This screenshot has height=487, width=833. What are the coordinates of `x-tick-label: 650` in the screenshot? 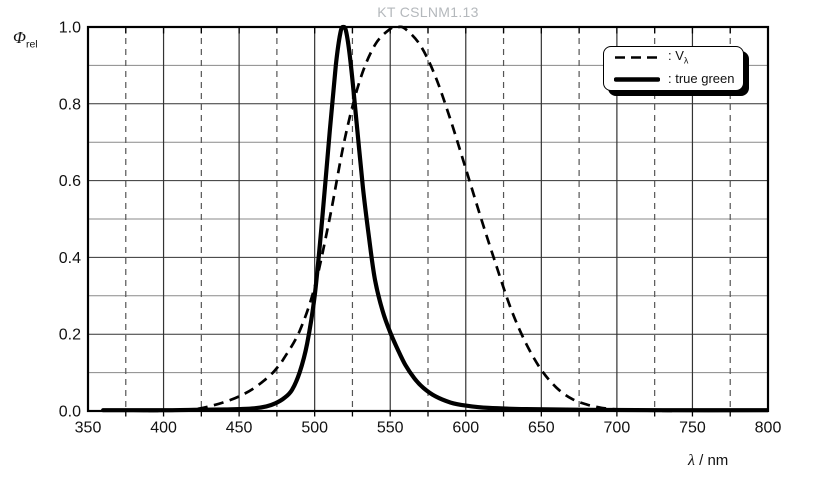 It's located at (541, 428).